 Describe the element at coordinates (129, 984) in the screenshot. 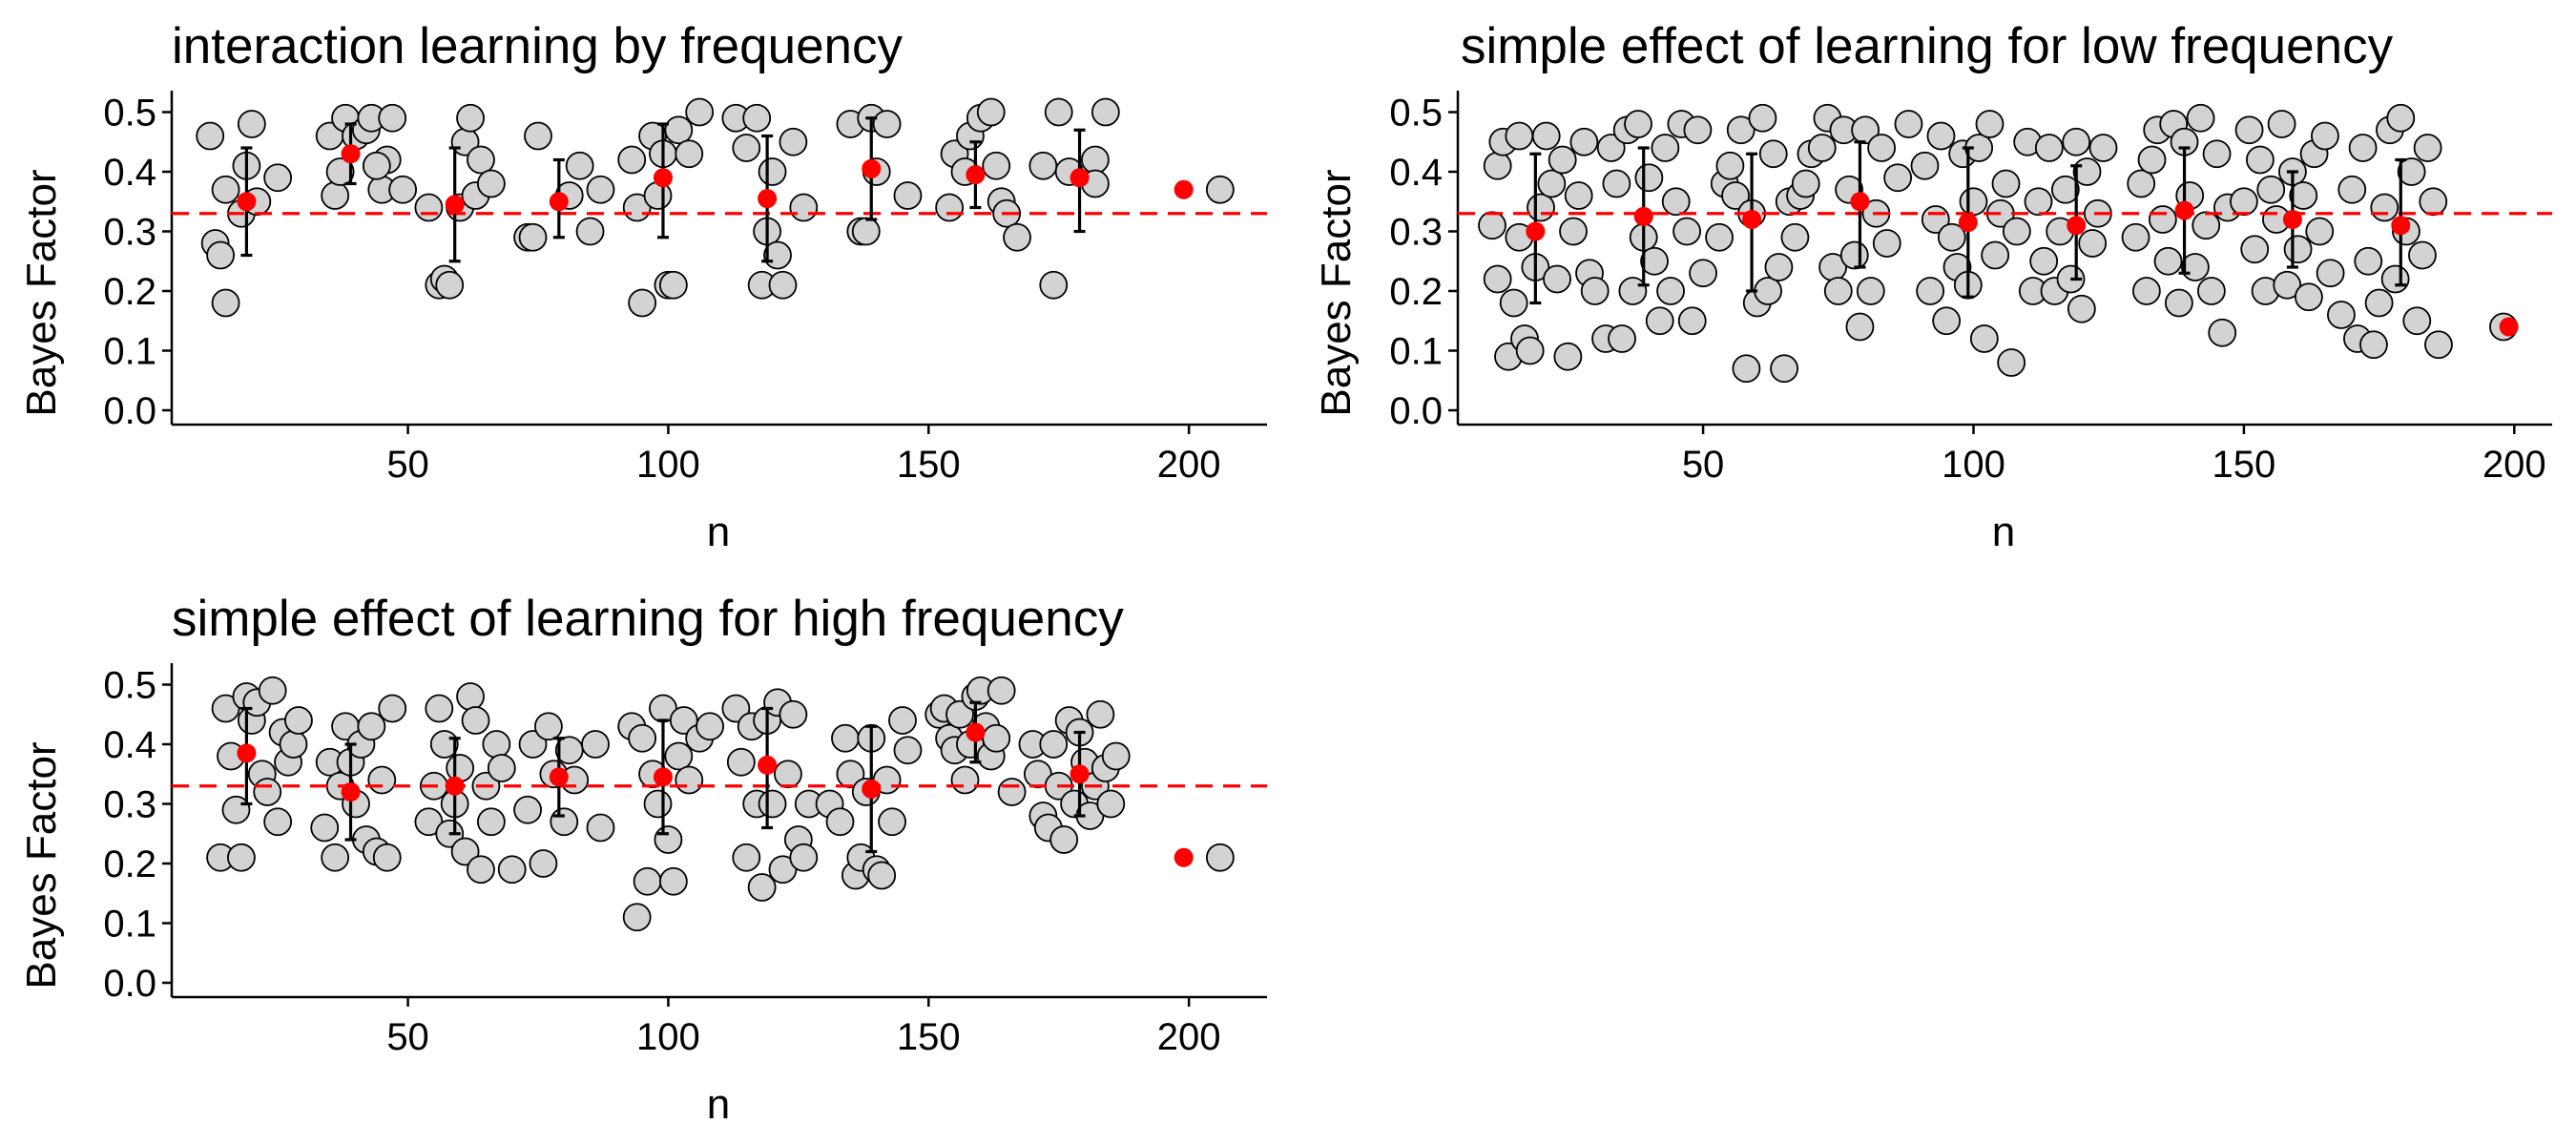

I see `y-tick-label: 0.0` at that location.